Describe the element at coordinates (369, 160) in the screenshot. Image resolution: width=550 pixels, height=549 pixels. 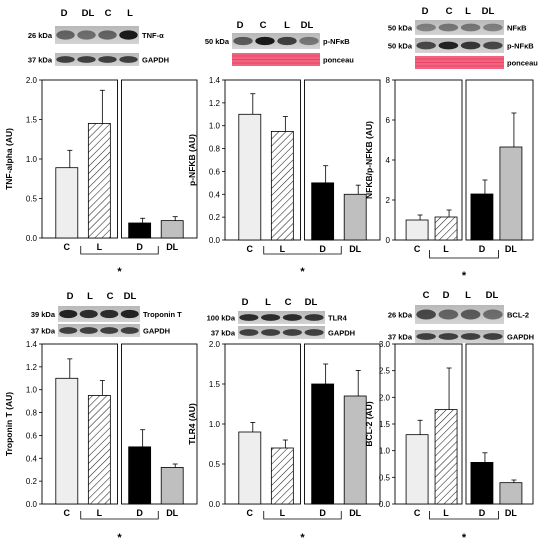
I see `y-axis-label: NFKB/p-NFKB (AU)` at that location.